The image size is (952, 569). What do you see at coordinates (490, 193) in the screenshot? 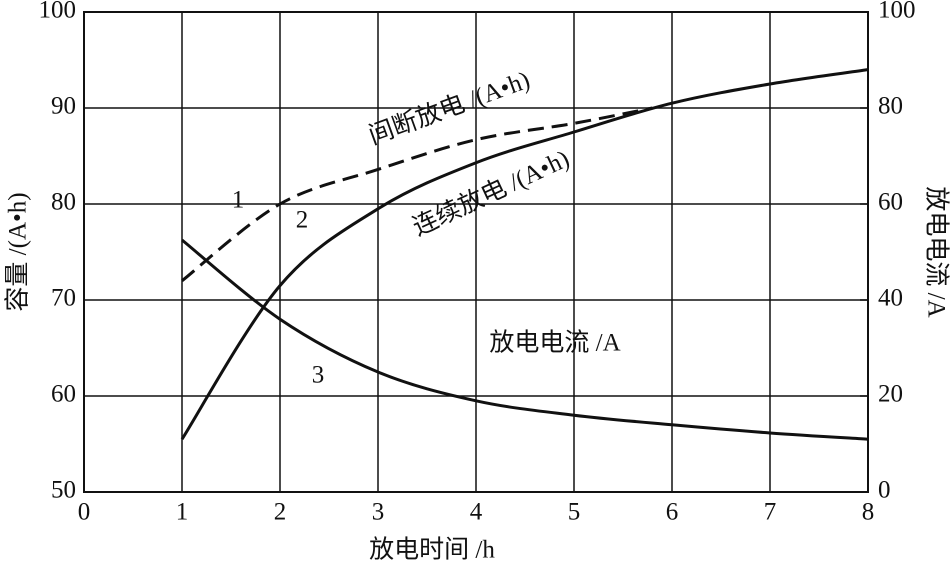
I see `series-name: 连续放电 /(A•h)` at bounding box center [490, 193].